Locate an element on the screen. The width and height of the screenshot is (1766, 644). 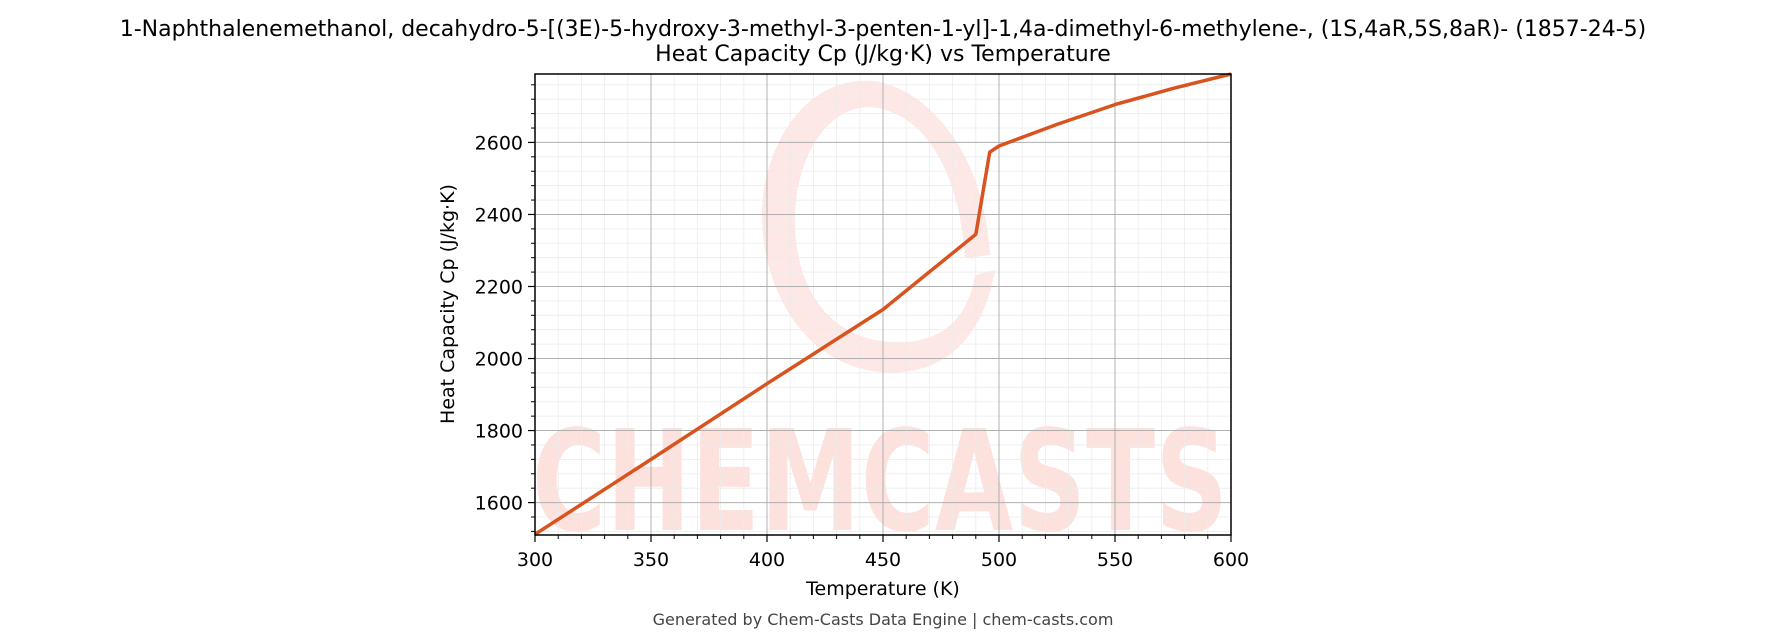
y-tick-label: 2200 is located at coordinates (499, 287).